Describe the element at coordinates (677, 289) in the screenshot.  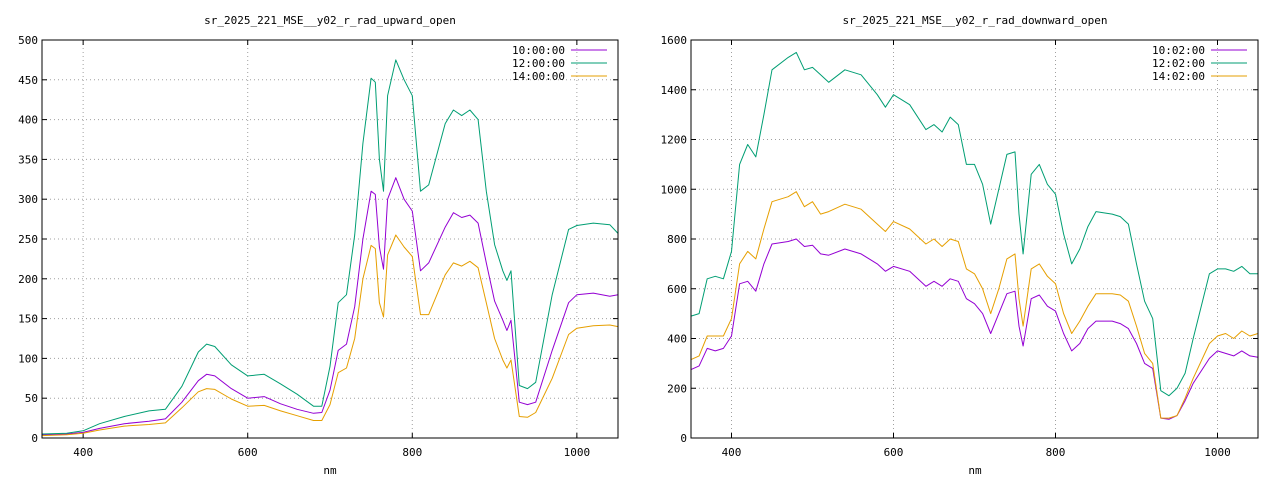
I see `y-tick-label: 600` at that location.